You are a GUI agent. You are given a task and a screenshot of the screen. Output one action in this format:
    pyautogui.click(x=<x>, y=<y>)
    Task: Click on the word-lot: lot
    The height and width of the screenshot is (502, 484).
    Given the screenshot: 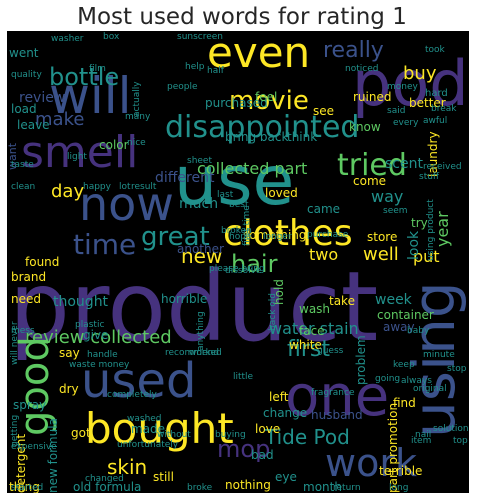 What is the action you would take?
    pyautogui.click(x=125, y=187)
    